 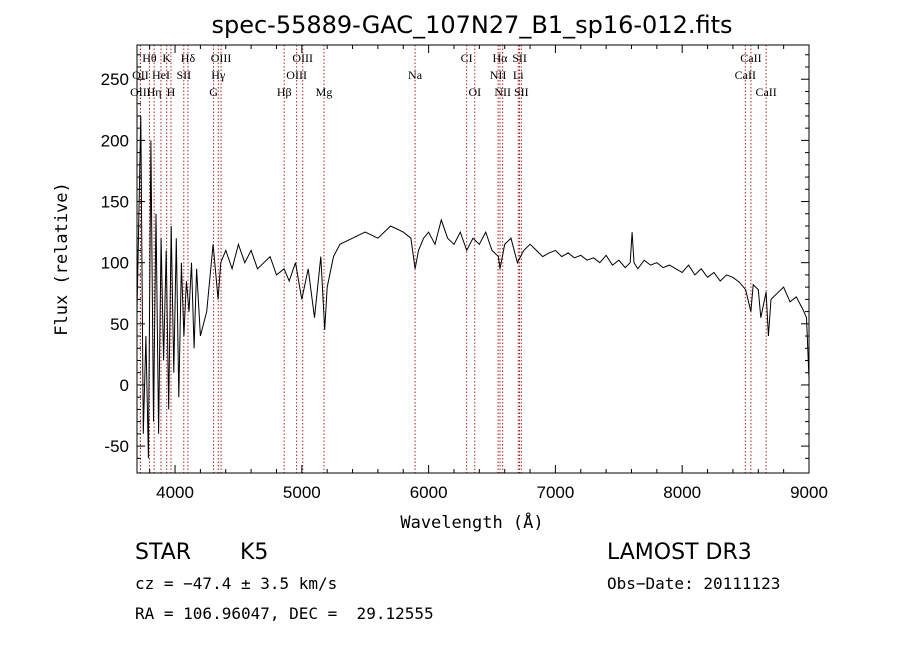 What do you see at coordinates (471, 522) in the screenshot?
I see `x-axis-label: Wavelength (Å)` at bounding box center [471, 522].